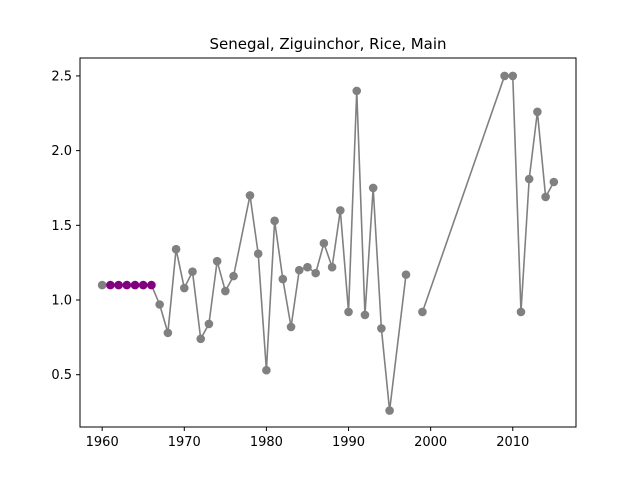  What do you see at coordinates (102, 442) in the screenshot?
I see `x-tick-label: 1960` at bounding box center [102, 442].